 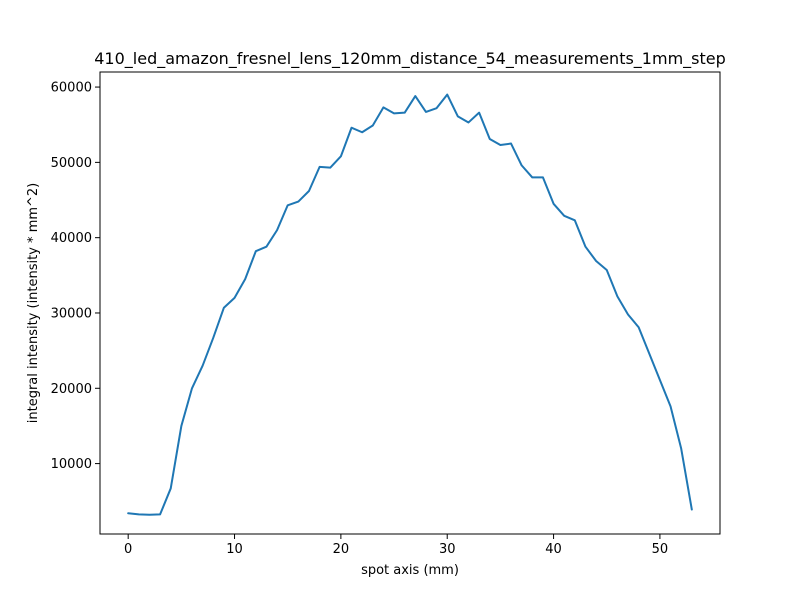 What do you see at coordinates (71, 88) in the screenshot?
I see `y-tick-label: 60000` at bounding box center [71, 88].